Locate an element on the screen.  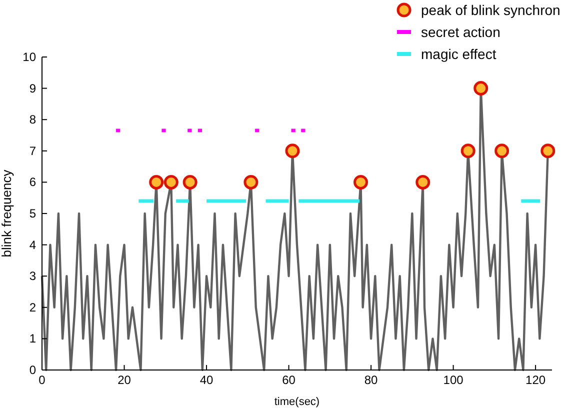
legend-label: magic effect is located at coordinates (458, 54).